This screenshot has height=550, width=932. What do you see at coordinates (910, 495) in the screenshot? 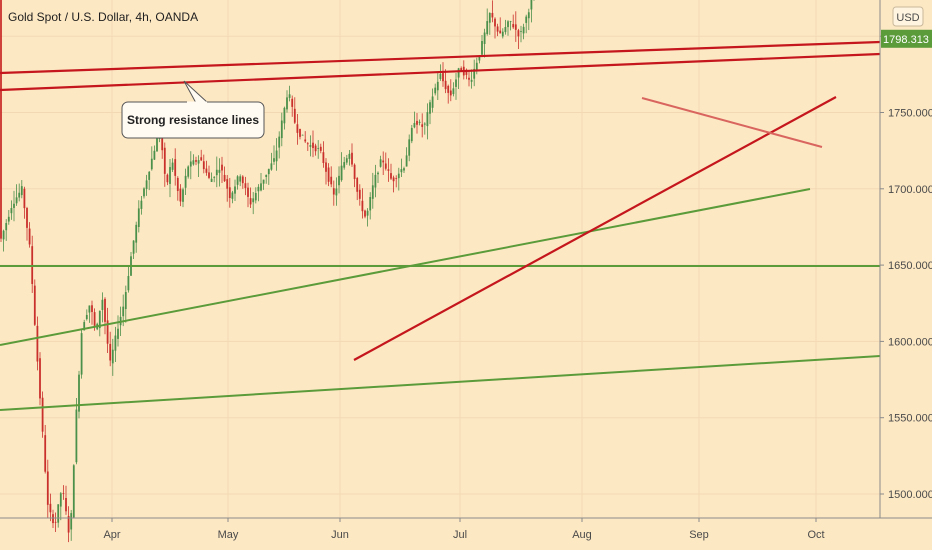
I see `y-tick-label: 1500.000` at bounding box center [910, 495].